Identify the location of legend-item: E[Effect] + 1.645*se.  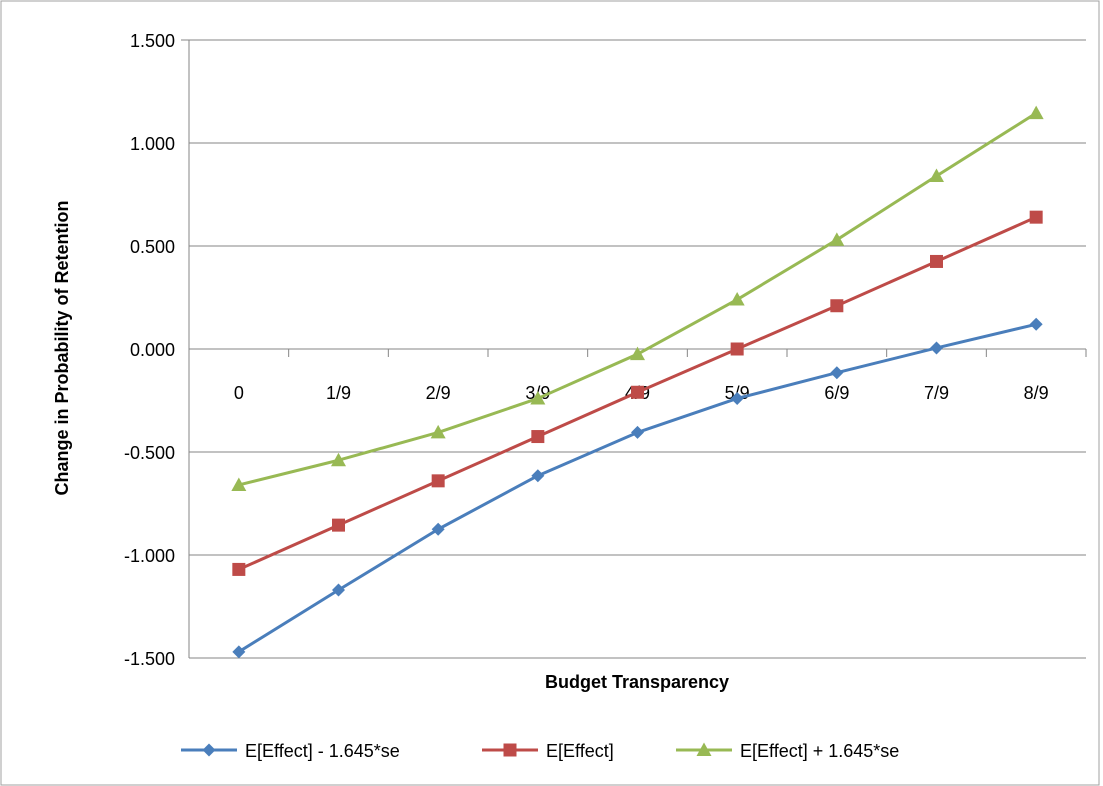
(787, 751).